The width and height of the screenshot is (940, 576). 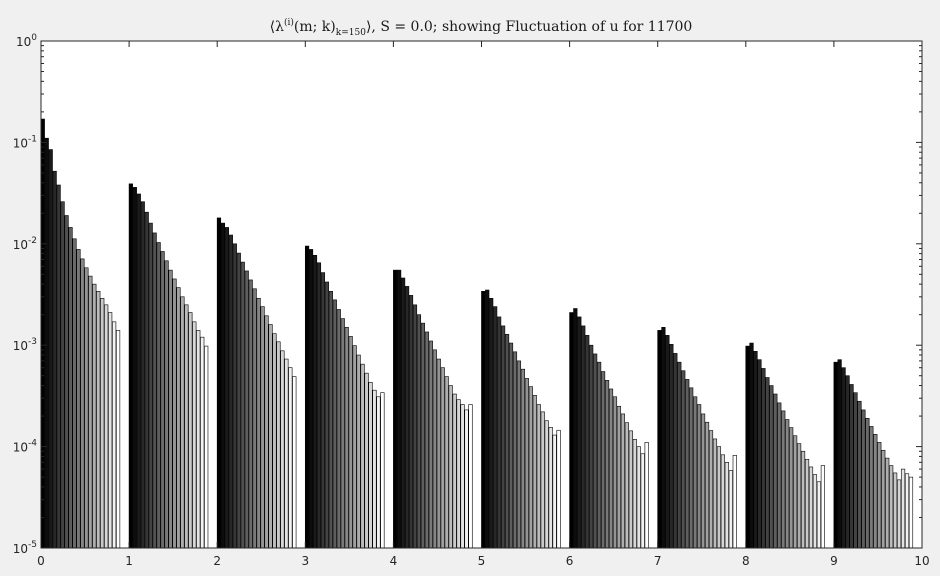 I want to click on x-tick-label: 8, so click(x=746, y=561).